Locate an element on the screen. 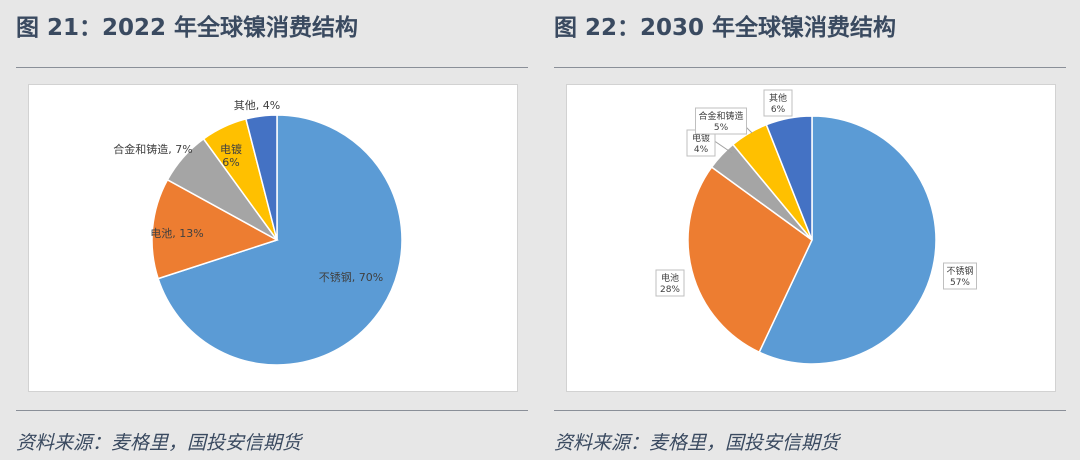  label-box-battery is located at coordinates (670, 283).